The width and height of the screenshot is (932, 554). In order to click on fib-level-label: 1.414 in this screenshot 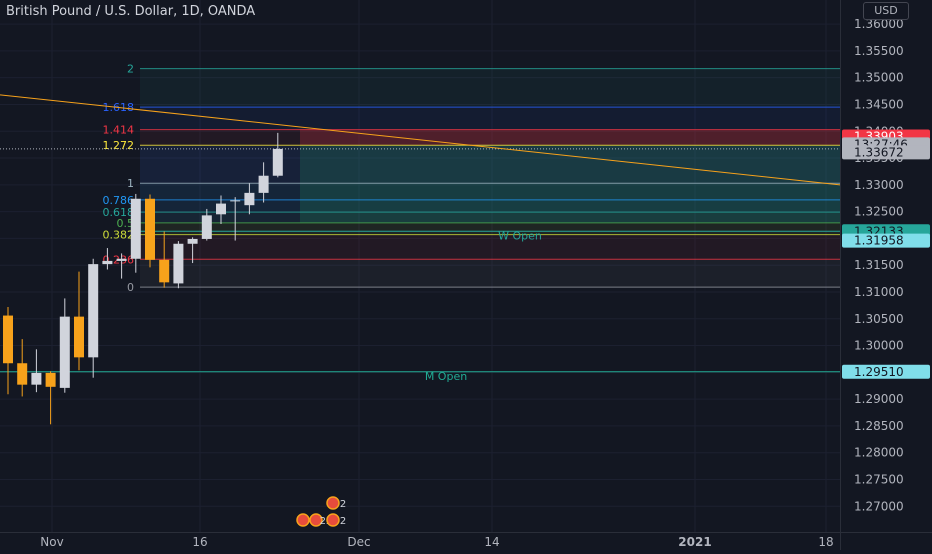, I will do `click(119, 130)`.